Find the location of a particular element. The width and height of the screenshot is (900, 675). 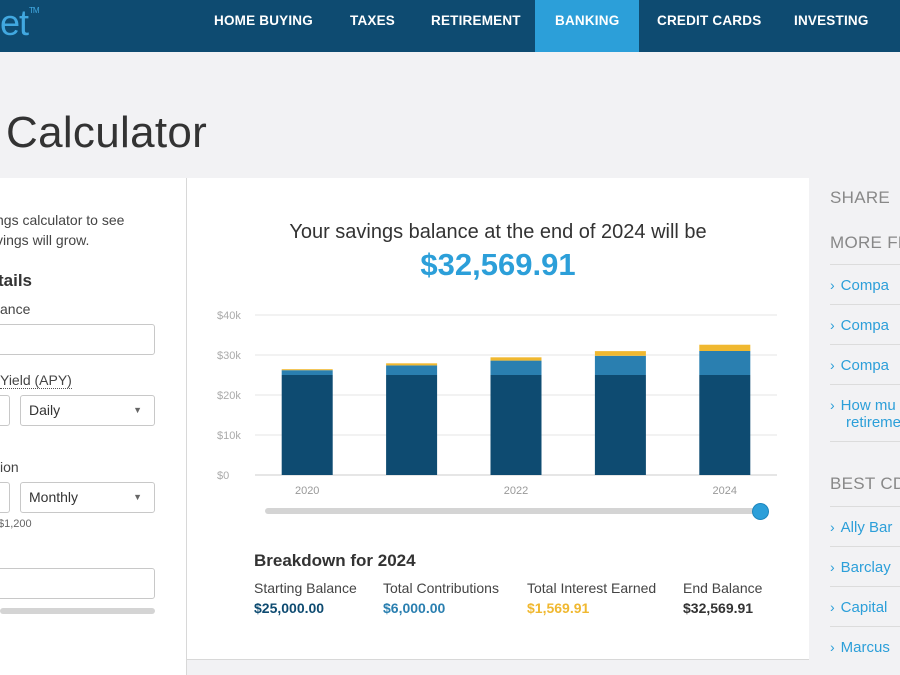

y-tick-label: $30k is located at coordinates (229, 356).